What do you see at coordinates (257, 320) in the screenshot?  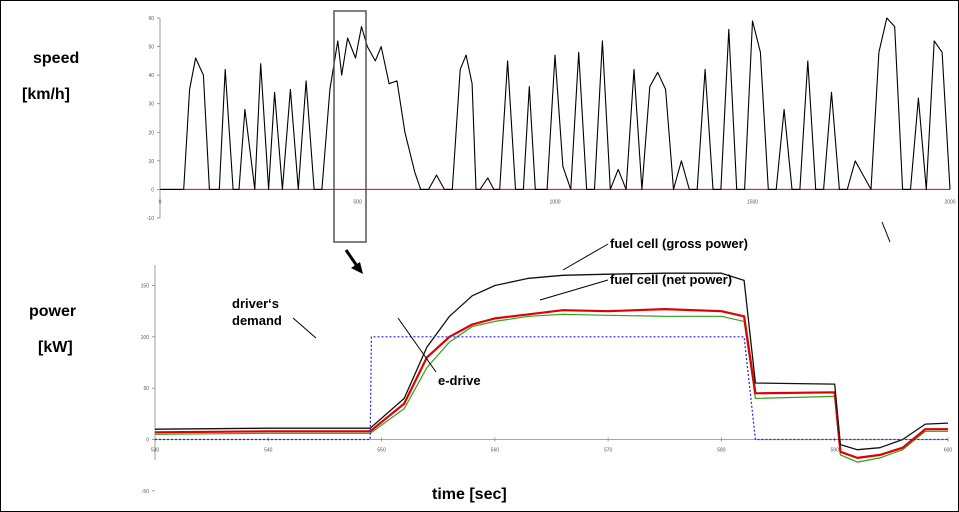 I see `driver-demand-label-line2: demand` at bounding box center [257, 320].